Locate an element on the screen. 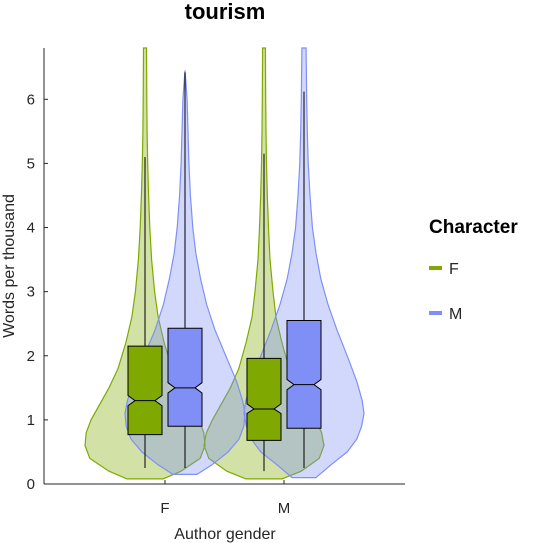 The height and width of the screenshot is (543, 534). chart-title: tourism is located at coordinates (225, 12).